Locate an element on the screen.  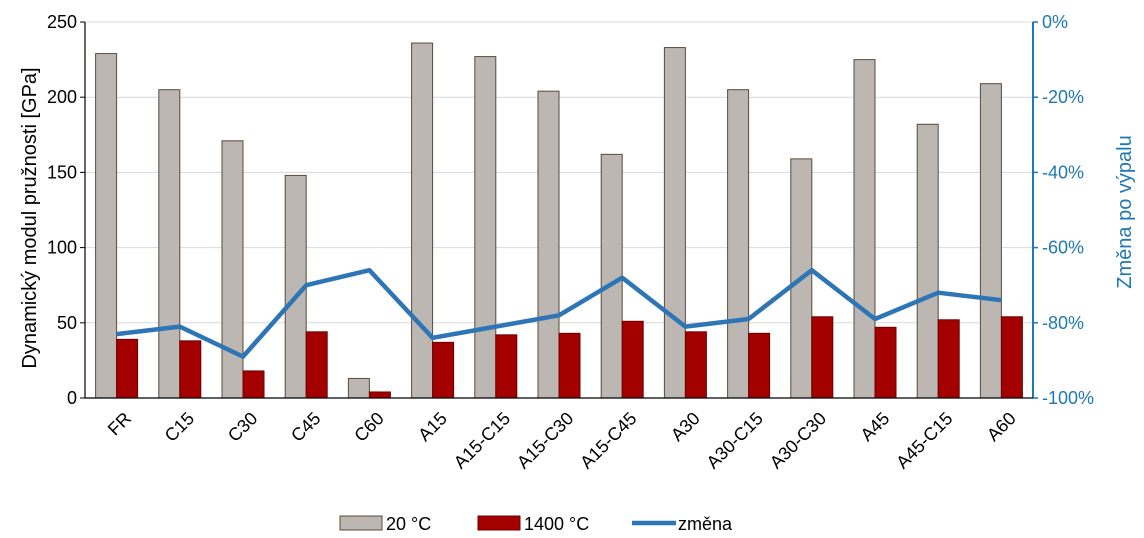
y-axis-right-title: Změna po výpalu is located at coordinates (1125, 211).